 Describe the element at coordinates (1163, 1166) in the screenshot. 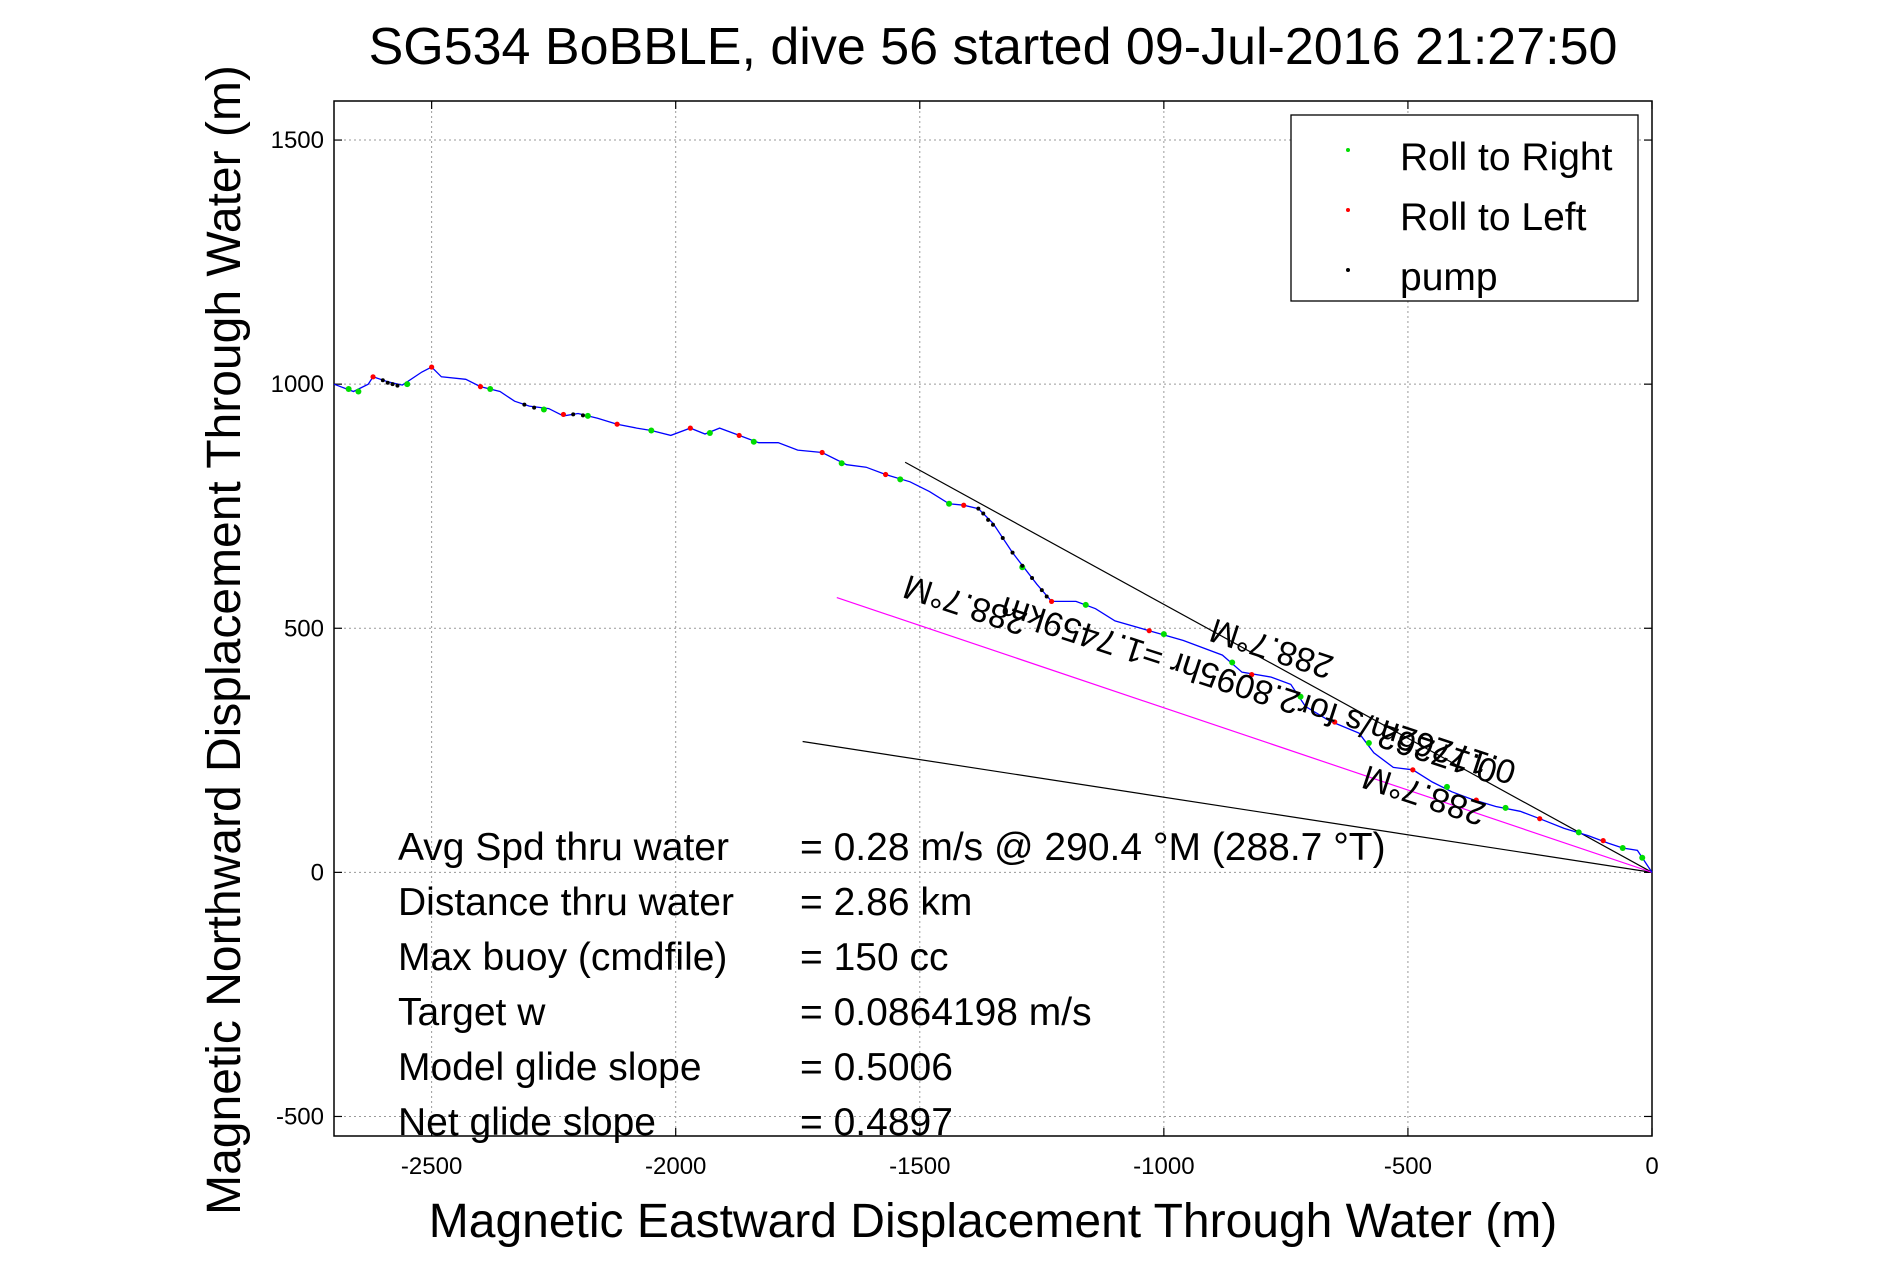

I see `x-tick-label: -1000` at that location.